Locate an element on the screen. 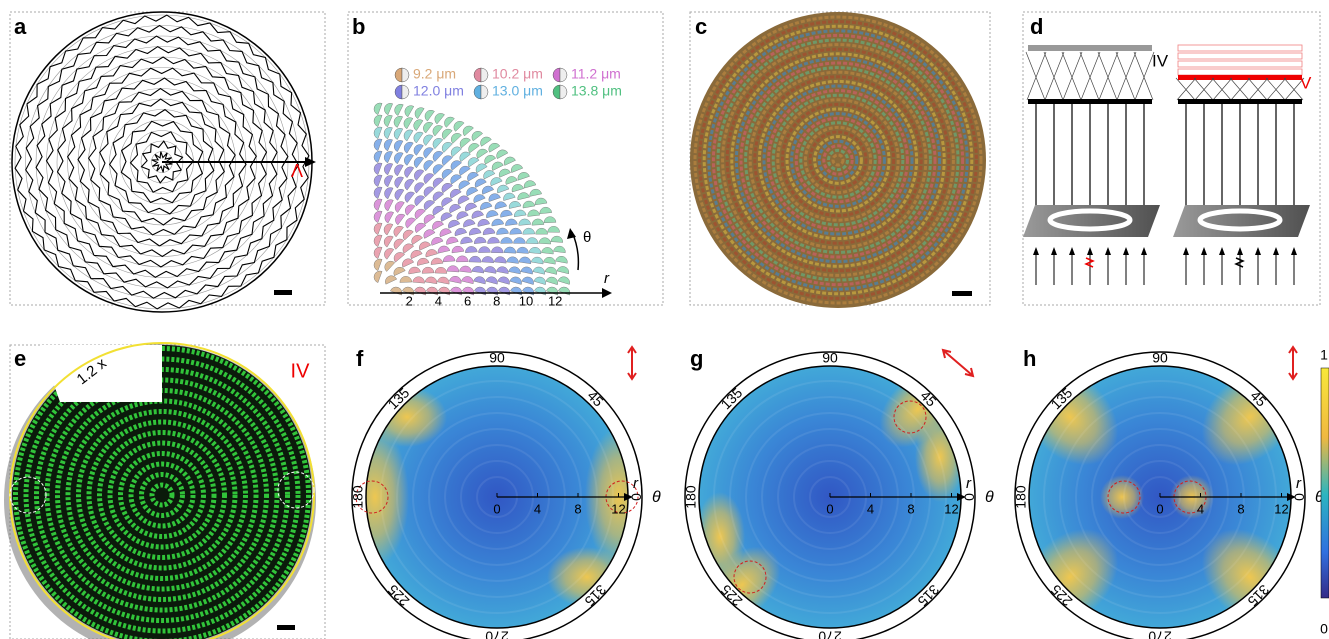  angle-label: 0 is located at coordinates (1299, 497).